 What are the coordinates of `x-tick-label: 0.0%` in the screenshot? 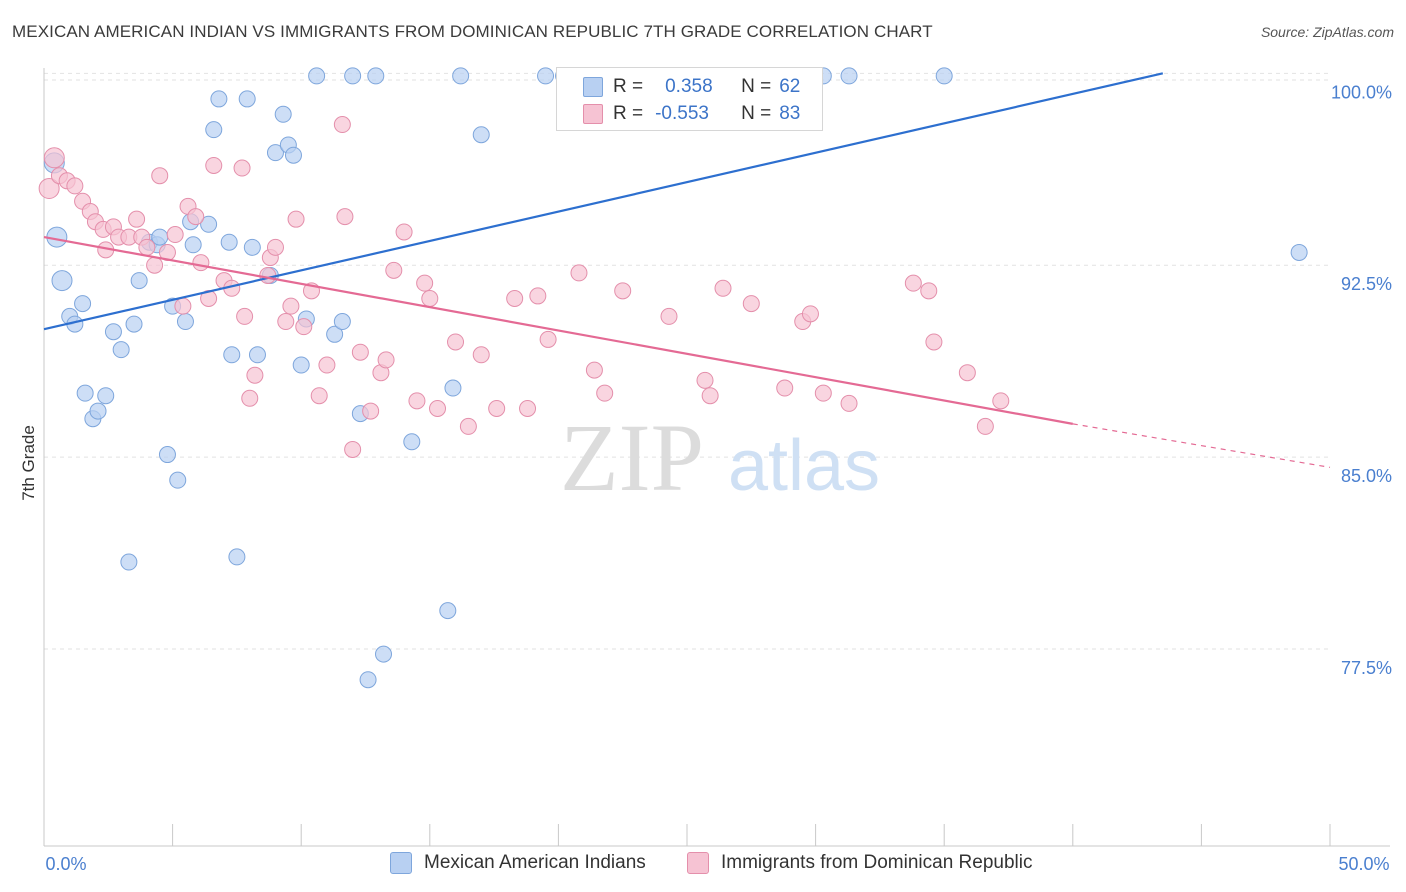 It's located at (65, 864).